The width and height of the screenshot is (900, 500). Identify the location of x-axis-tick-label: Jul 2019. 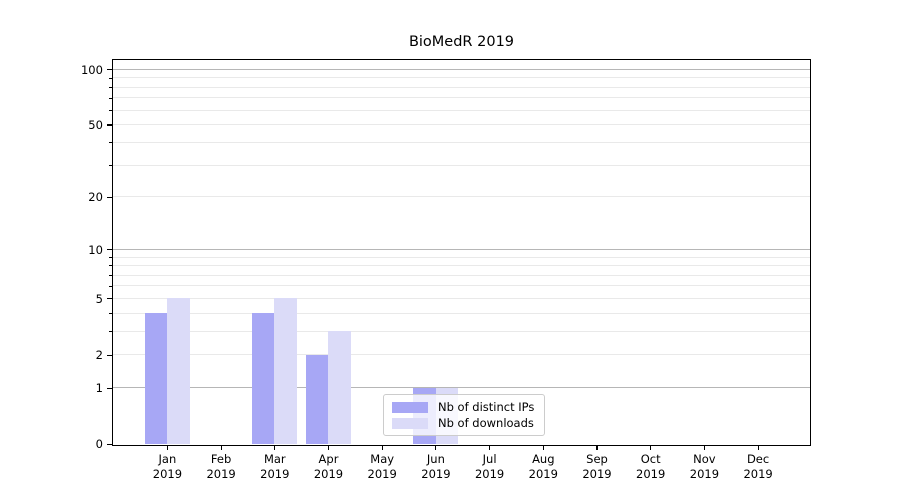
(490, 467).